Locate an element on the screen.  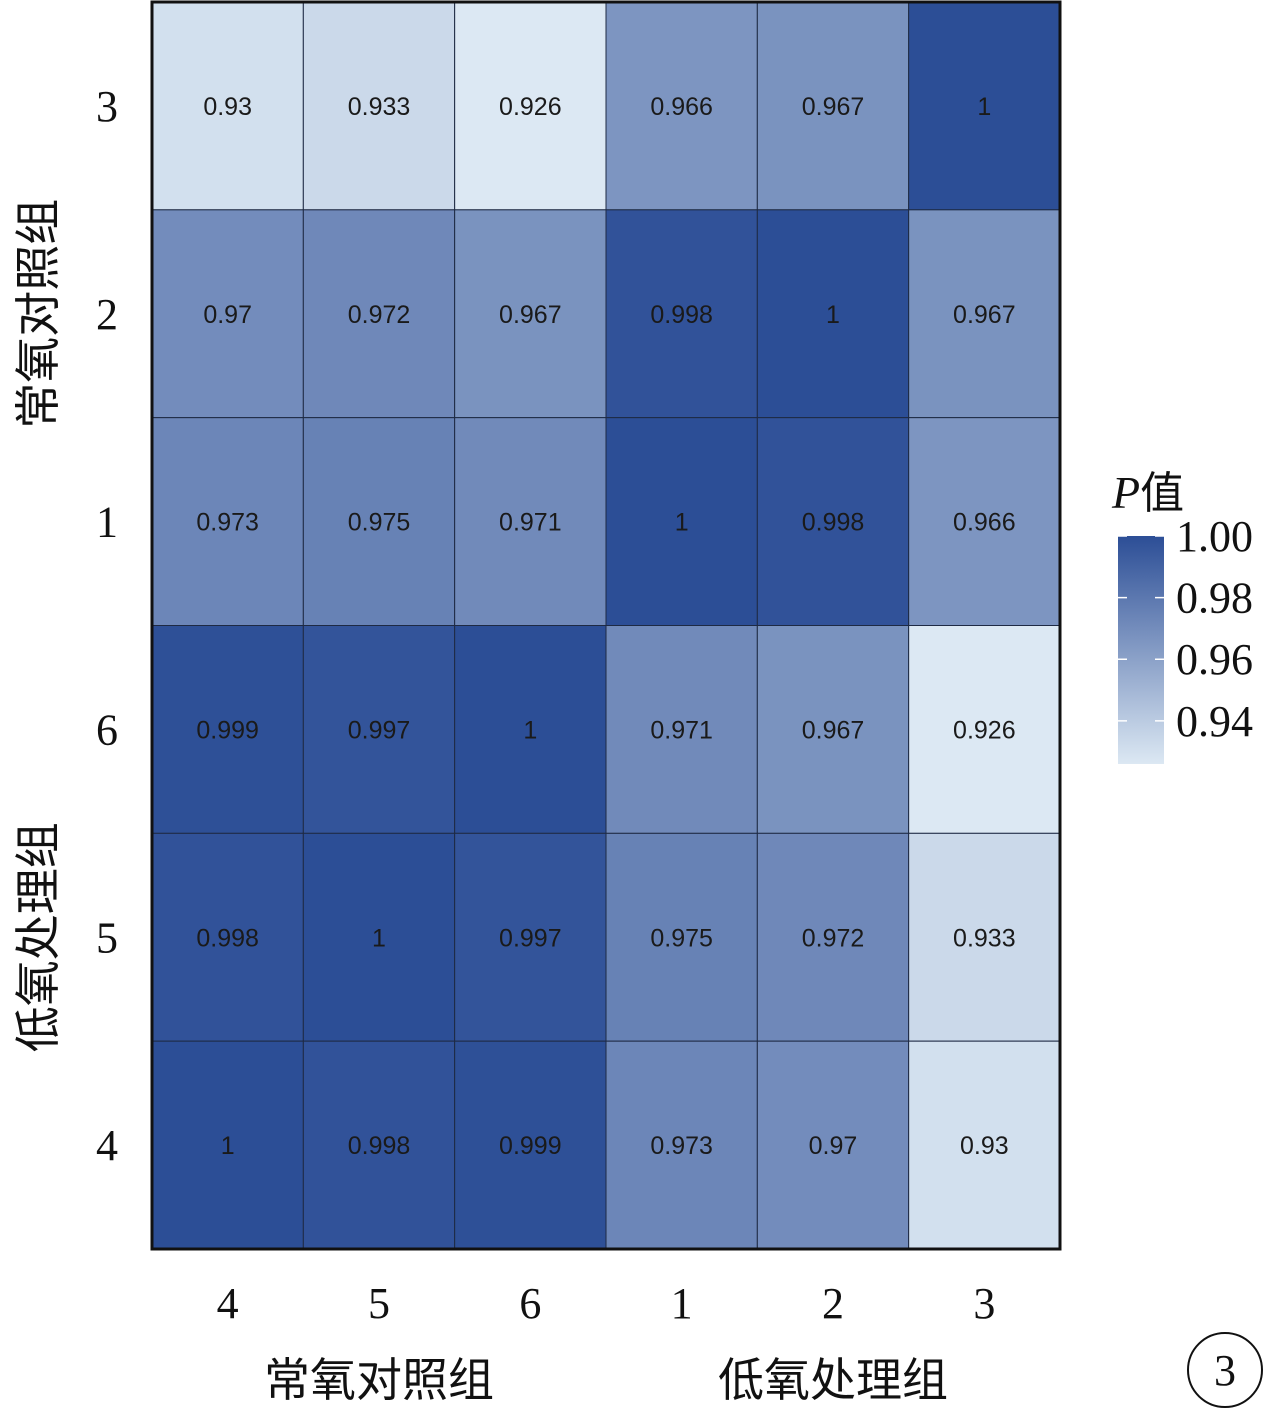
color-legend: P值 1.00 0.98 0.96 0.94 is located at coordinates (1182, 615).